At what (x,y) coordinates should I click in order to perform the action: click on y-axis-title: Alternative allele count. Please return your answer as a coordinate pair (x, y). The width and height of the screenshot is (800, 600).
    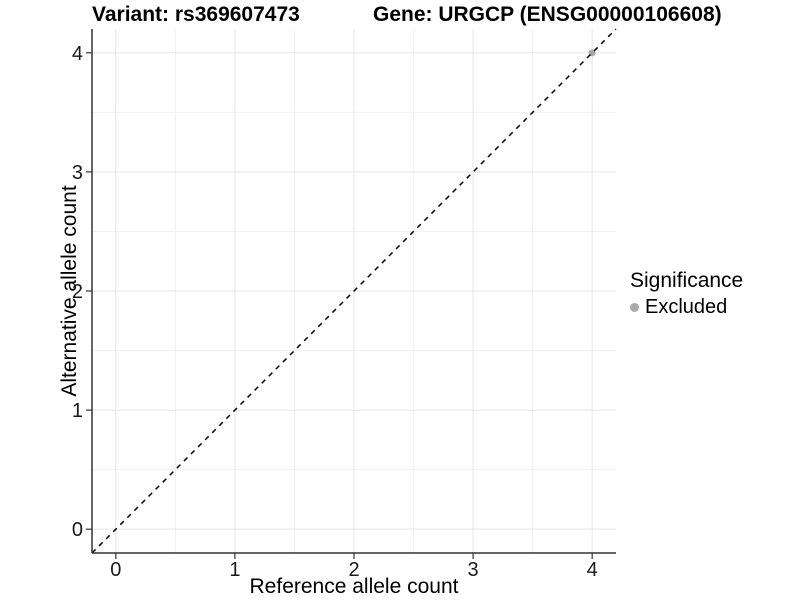
    Looking at the image, I should click on (69, 290).